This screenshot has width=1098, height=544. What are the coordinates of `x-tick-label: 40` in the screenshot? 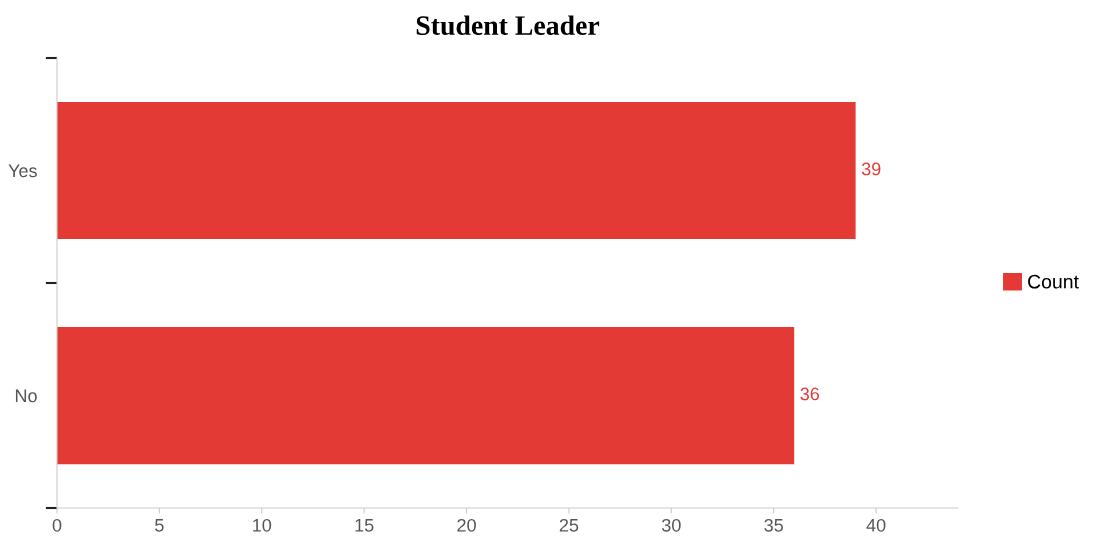 It's located at (876, 525).